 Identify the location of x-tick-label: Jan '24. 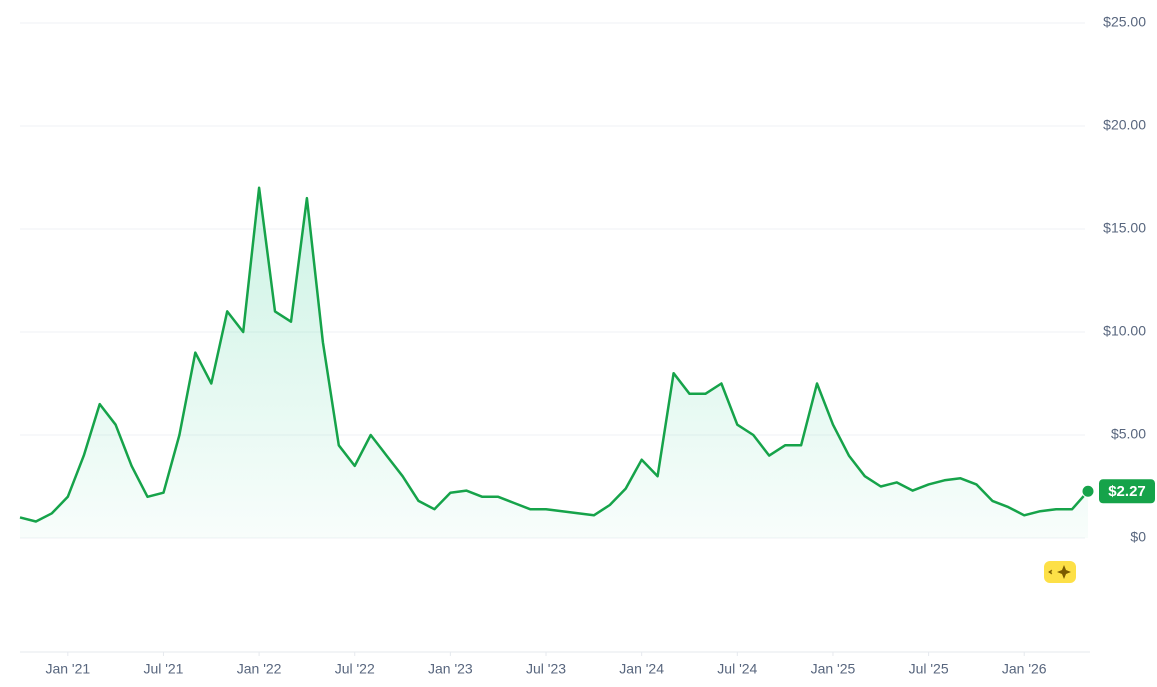
(641, 669).